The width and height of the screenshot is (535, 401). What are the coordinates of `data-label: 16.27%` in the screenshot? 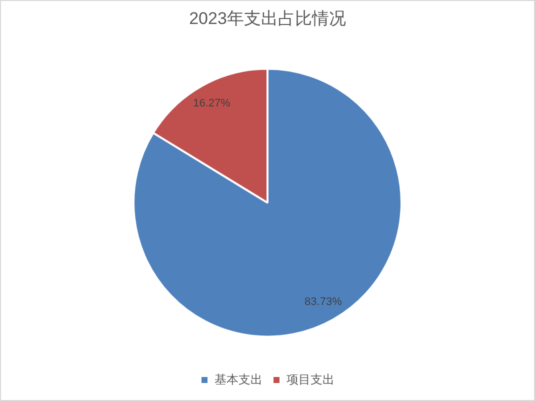 It's located at (212, 103).